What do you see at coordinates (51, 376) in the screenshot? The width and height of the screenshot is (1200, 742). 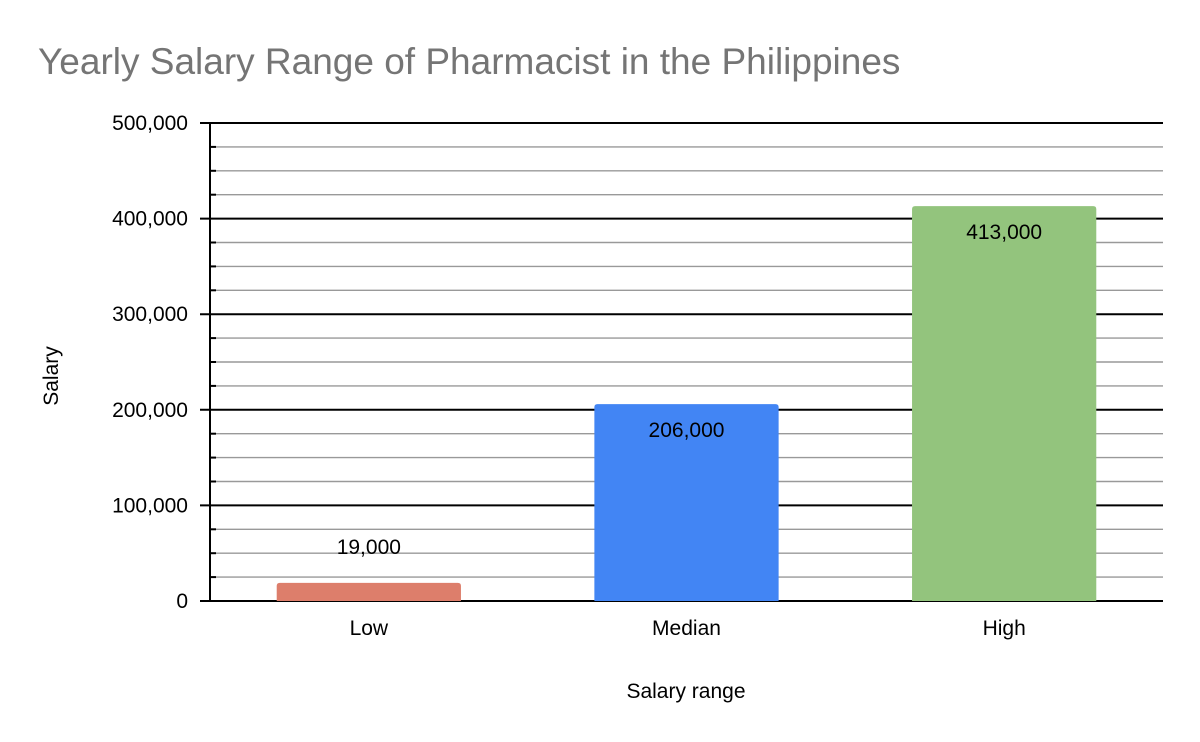 I see `y-axis-title: Salary` at bounding box center [51, 376].